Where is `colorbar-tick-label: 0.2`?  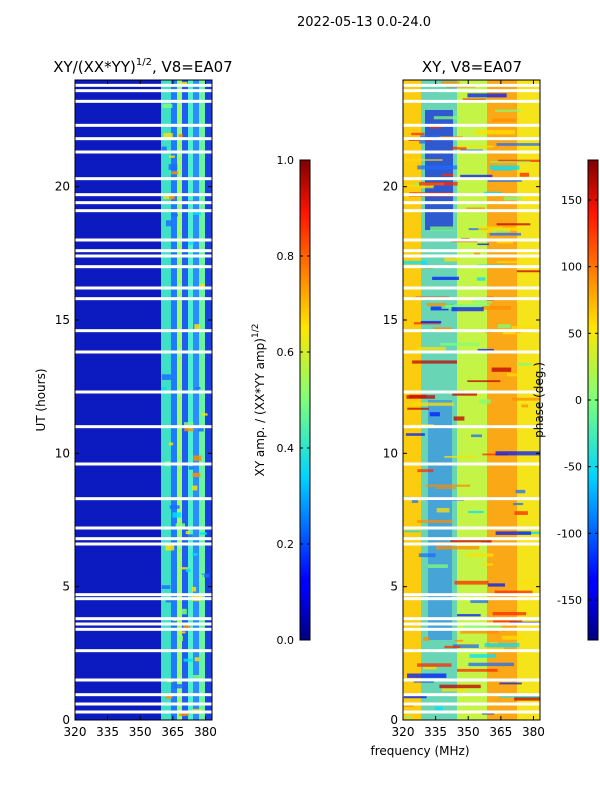
colorbar-tick-label: 0.2 is located at coordinates (286, 544).